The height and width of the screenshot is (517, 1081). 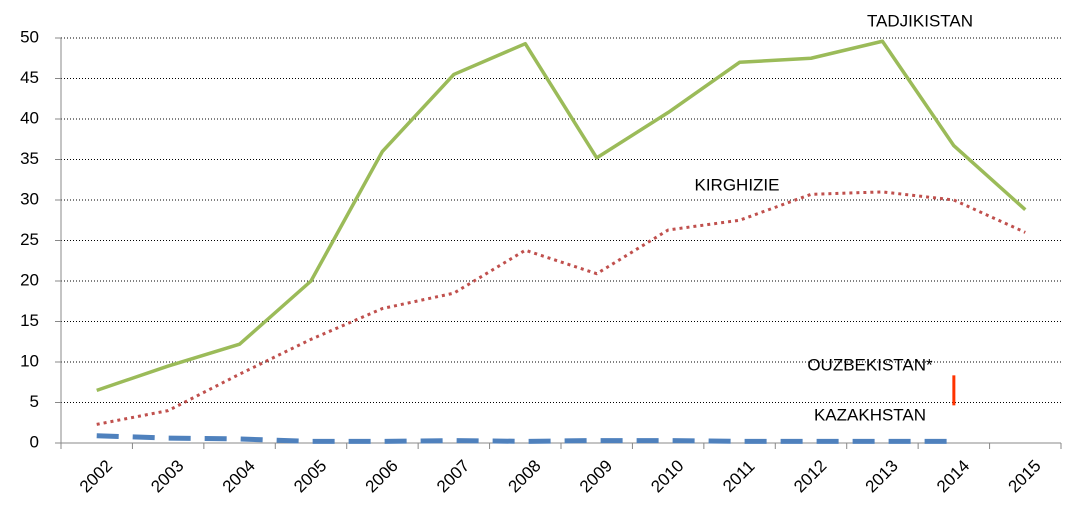 I want to click on y-tick-label: 30, so click(x=29, y=198).